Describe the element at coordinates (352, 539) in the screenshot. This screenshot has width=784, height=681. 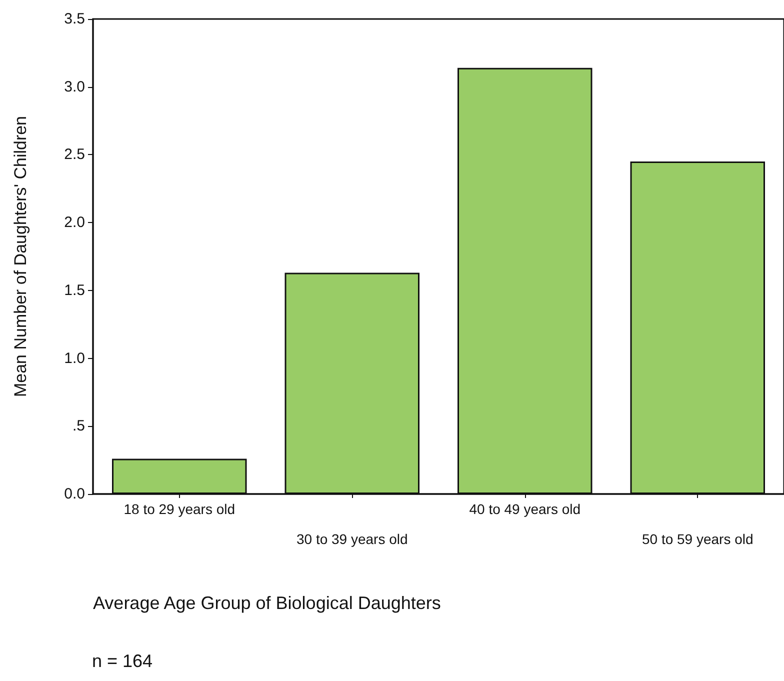
I see `x-tick-label: 30 to 39 years old` at that location.